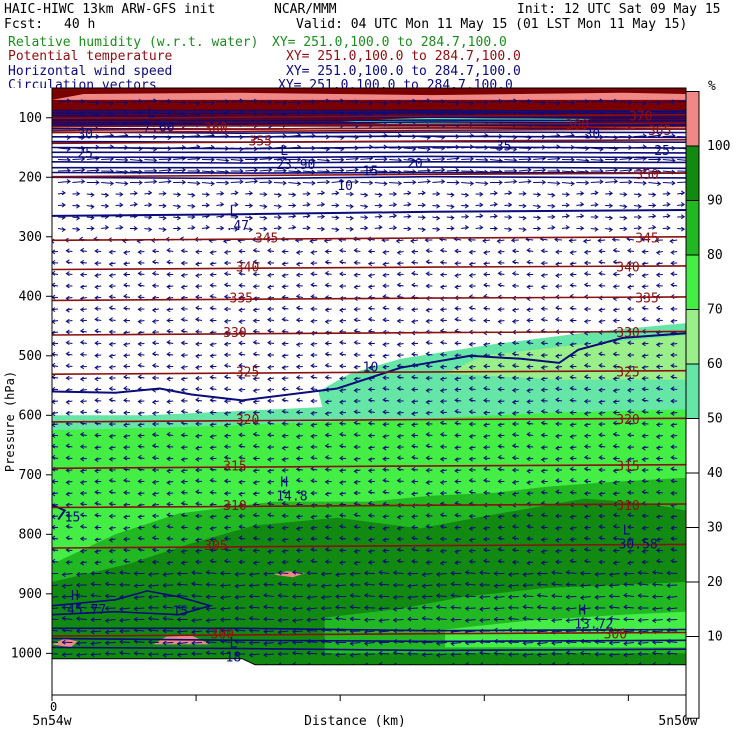  I want to click on extremum-mark: L, so click(151, 114).